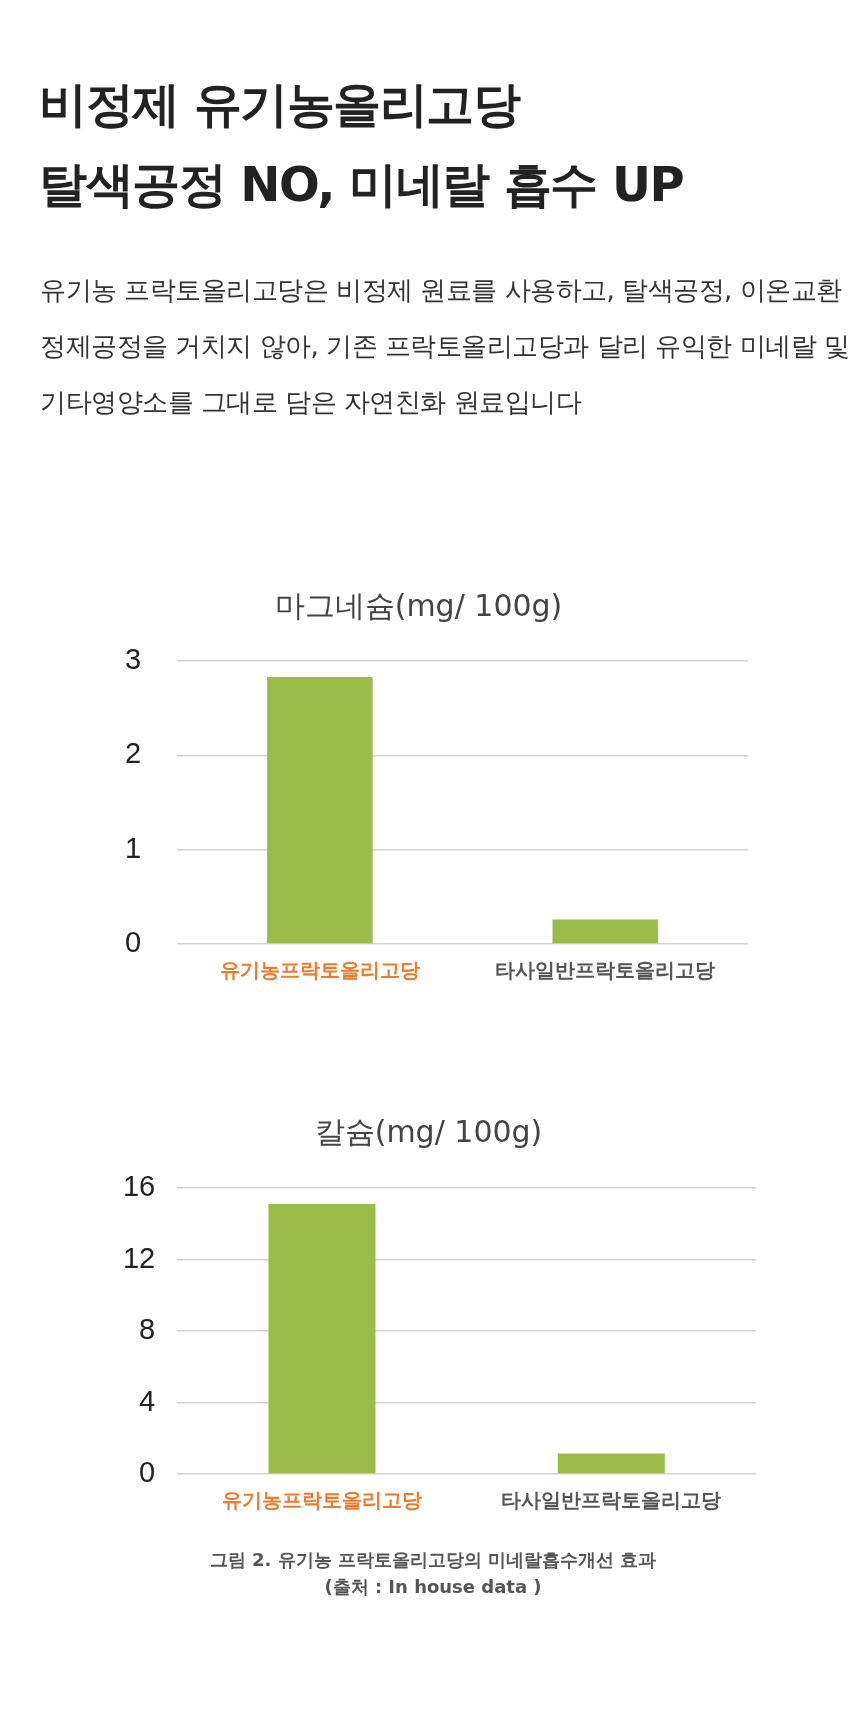  Describe the element at coordinates (139, 1257) in the screenshot. I see `y-tick-label: 12` at that location.